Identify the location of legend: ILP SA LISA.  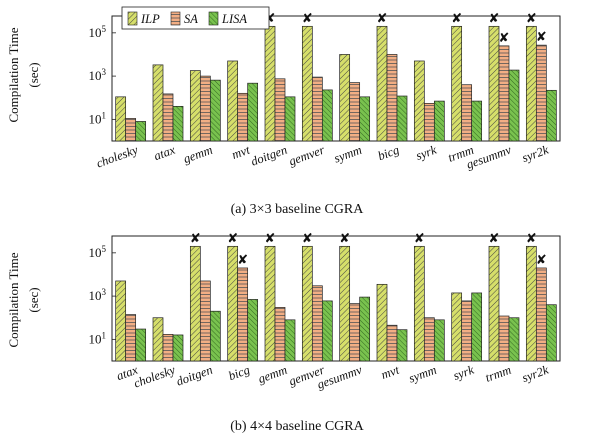
(195, 18).